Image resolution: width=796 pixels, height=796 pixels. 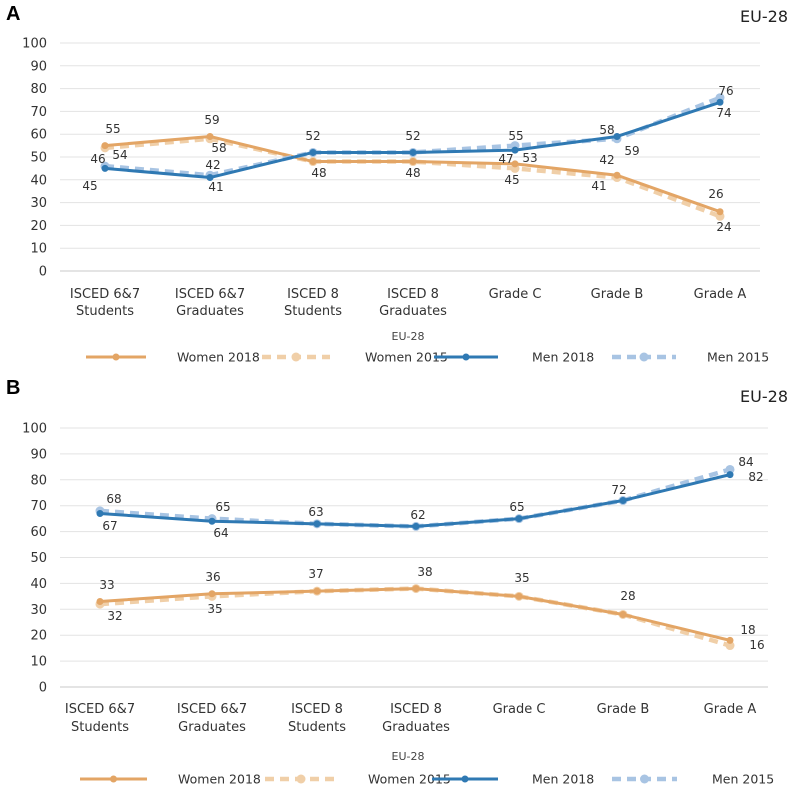 I want to click on data-label: 64, so click(x=220, y=533).